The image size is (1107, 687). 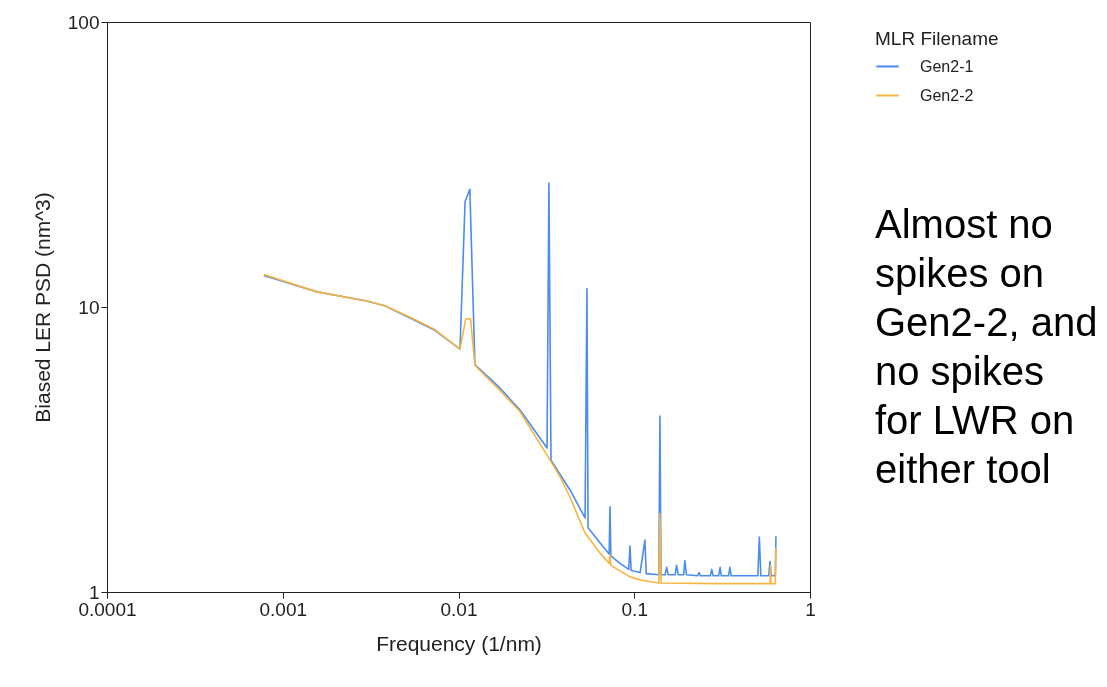 What do you see at coordinates (810, 609) in the screenshot?
I see `x-tick-label: 1` at bounding box center [810, 609].